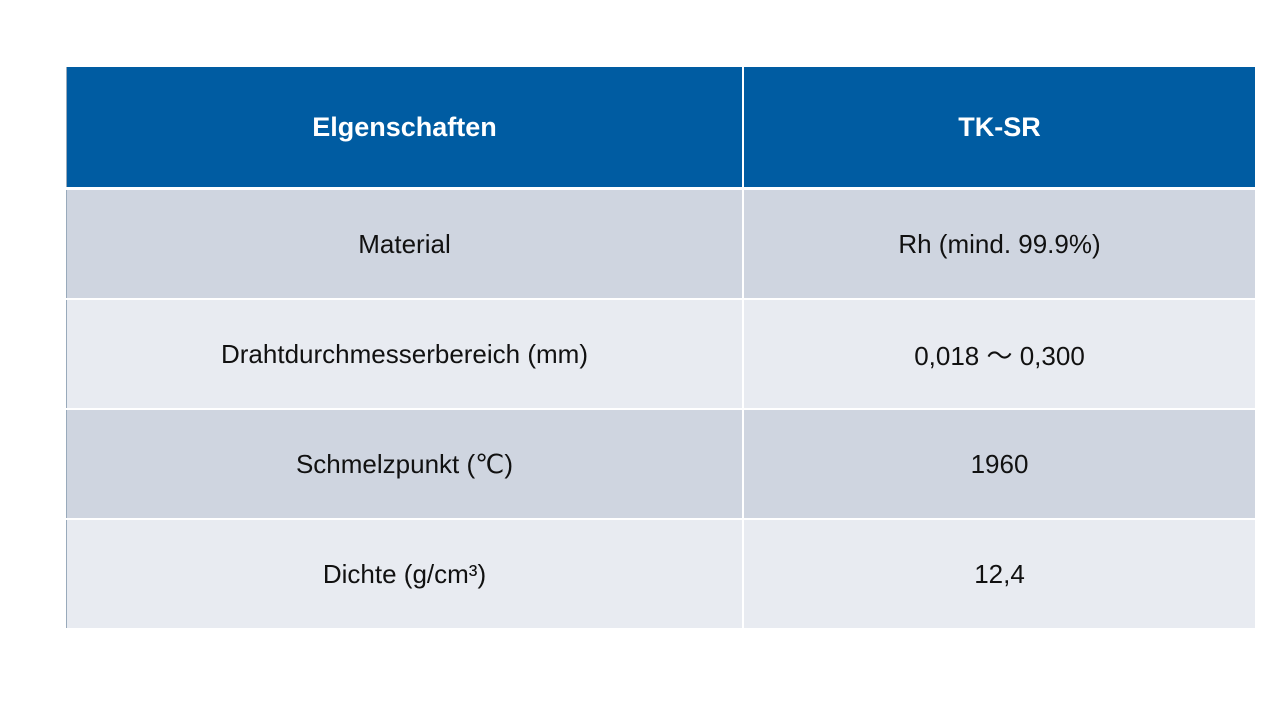 The width and height of the screenshot is (1280, 721). What do you see at coordinates (405, 354) in the screenshot?
I see `property-cell: Drahtdurchmesserbereich (mm)` at bounding box center [405, 354].